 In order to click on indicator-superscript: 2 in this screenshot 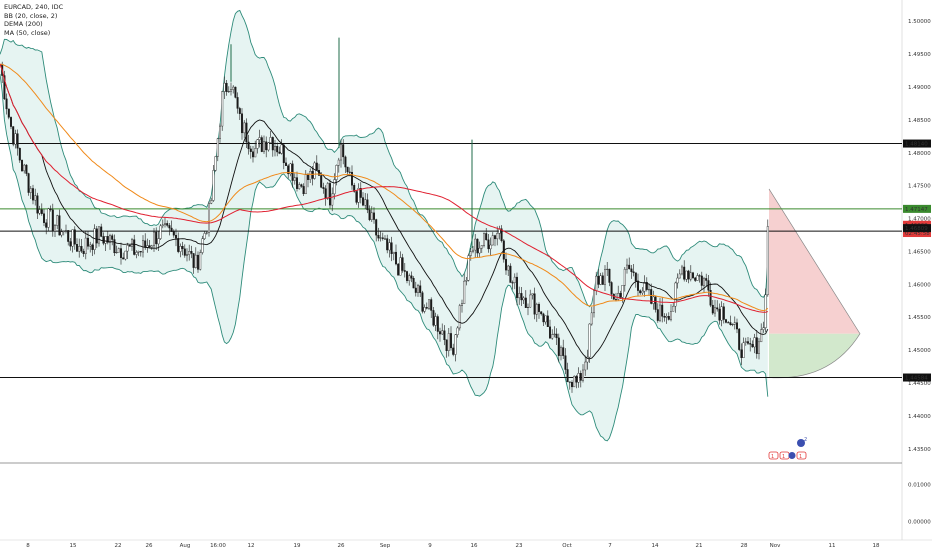, I will do `click(805, 440)`.